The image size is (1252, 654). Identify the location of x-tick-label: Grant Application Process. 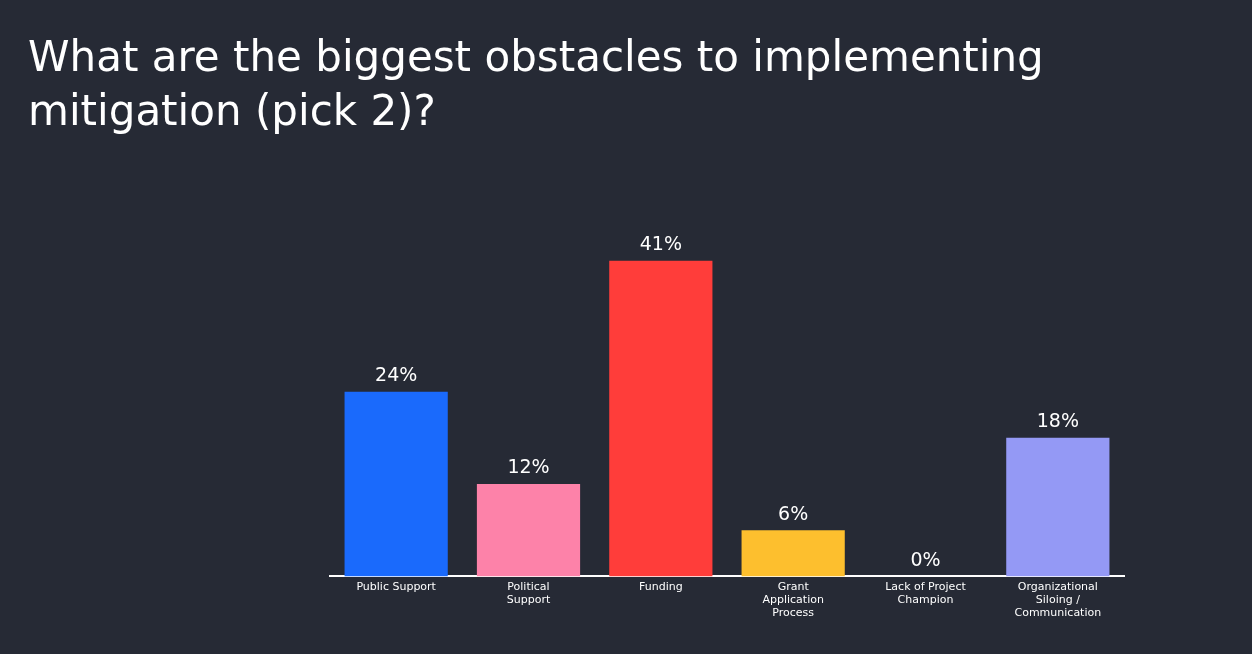
(793, 599).